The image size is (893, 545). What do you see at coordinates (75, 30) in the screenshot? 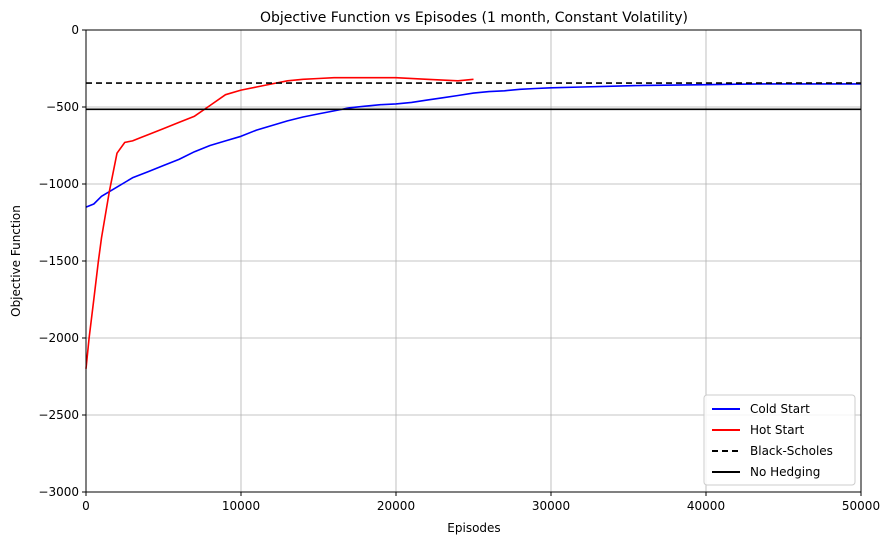
I see `y-tick-label: 0` at bounding box center [75, 30].